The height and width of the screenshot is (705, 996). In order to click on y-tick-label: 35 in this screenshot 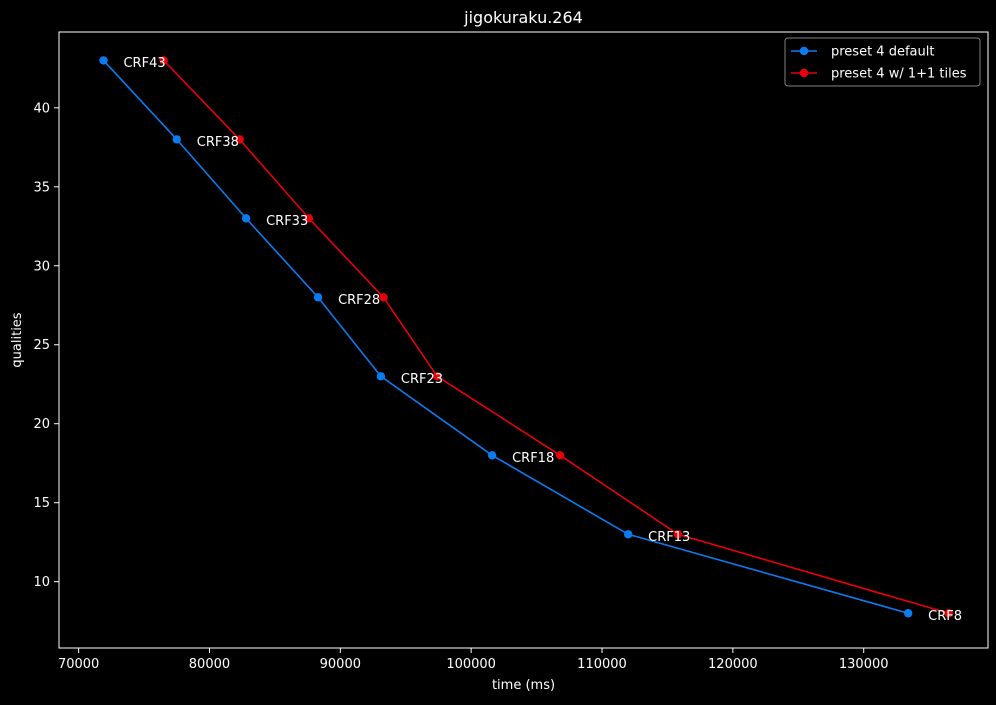, I will do `click(41, 187)`.